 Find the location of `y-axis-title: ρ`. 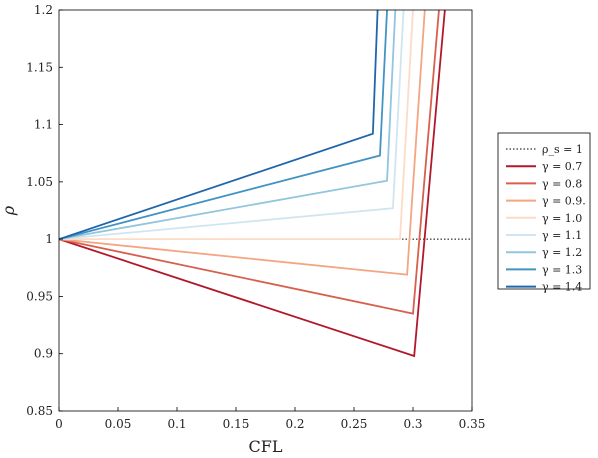

y-axis-title: ρ is located at coordinates (9, 210).